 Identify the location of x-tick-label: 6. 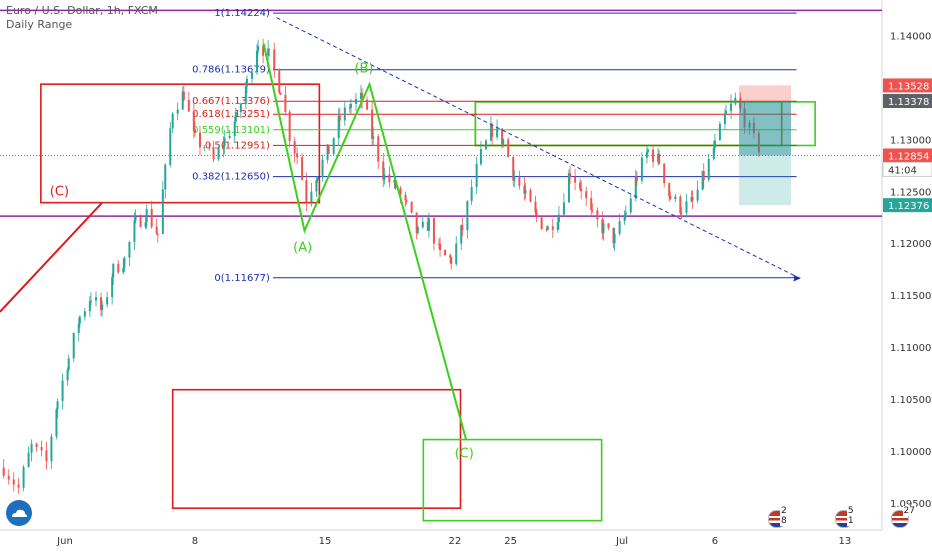
(715, 541).